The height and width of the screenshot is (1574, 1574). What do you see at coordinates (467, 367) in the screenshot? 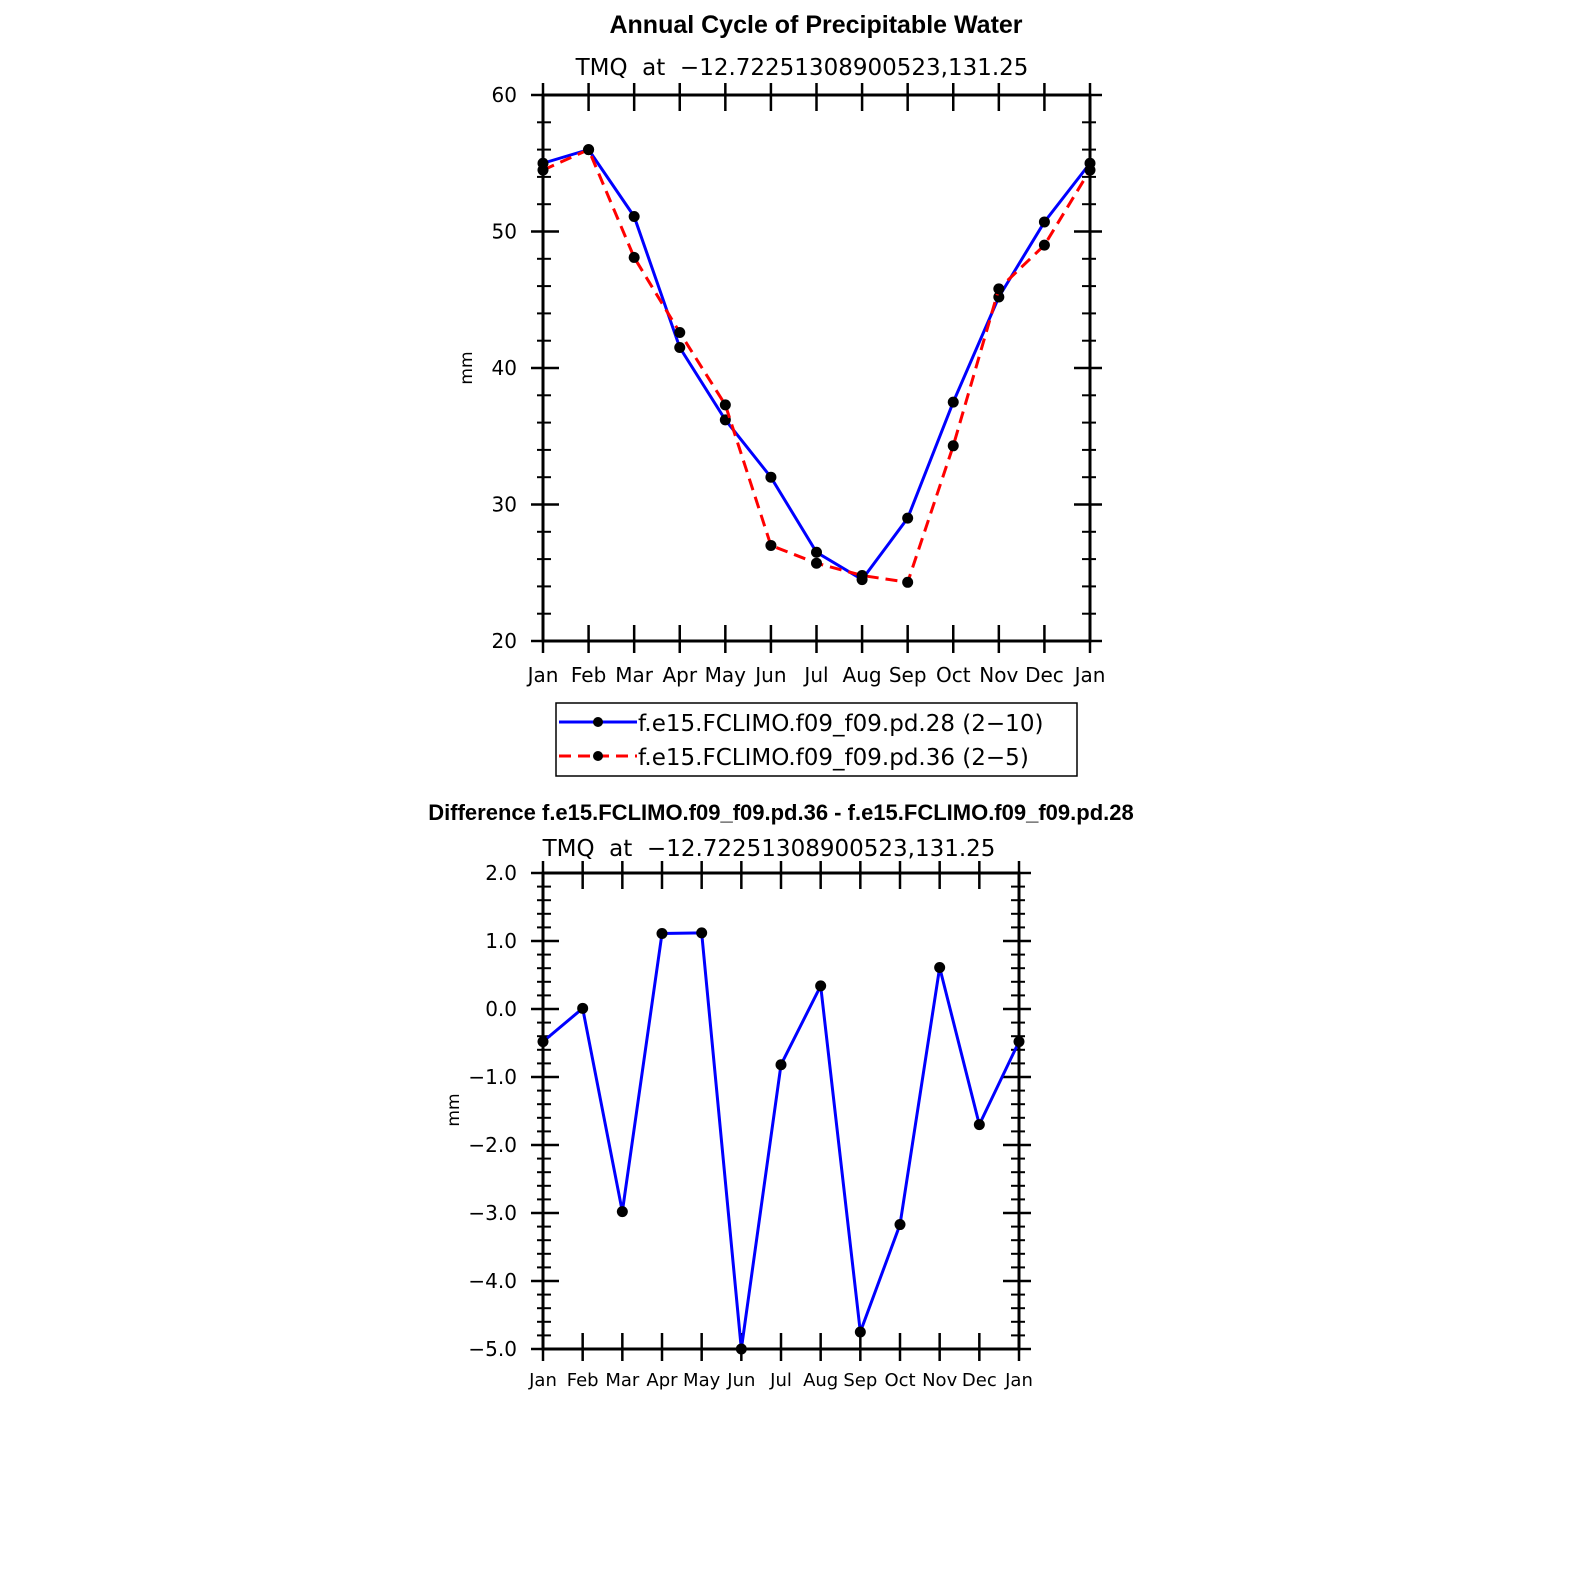
I see `chart1-ylabel: mm` at bounding box center [467, 367].